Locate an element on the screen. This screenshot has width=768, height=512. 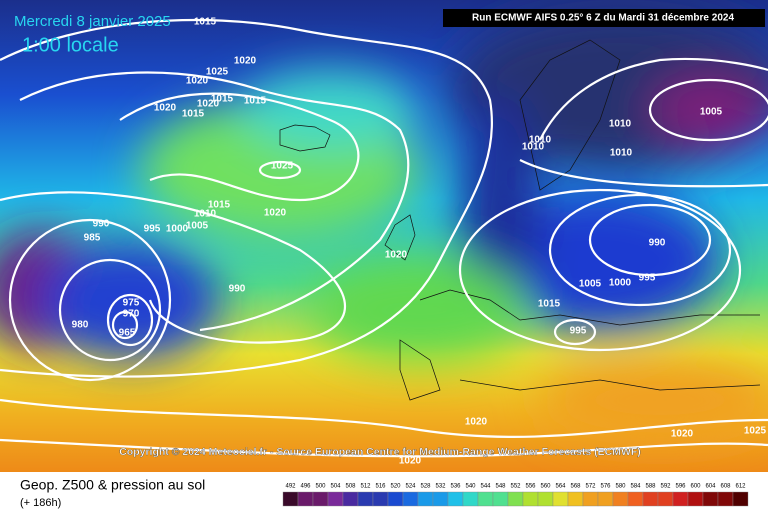
time: 1:00 locale is located at coordinates (70, 45).